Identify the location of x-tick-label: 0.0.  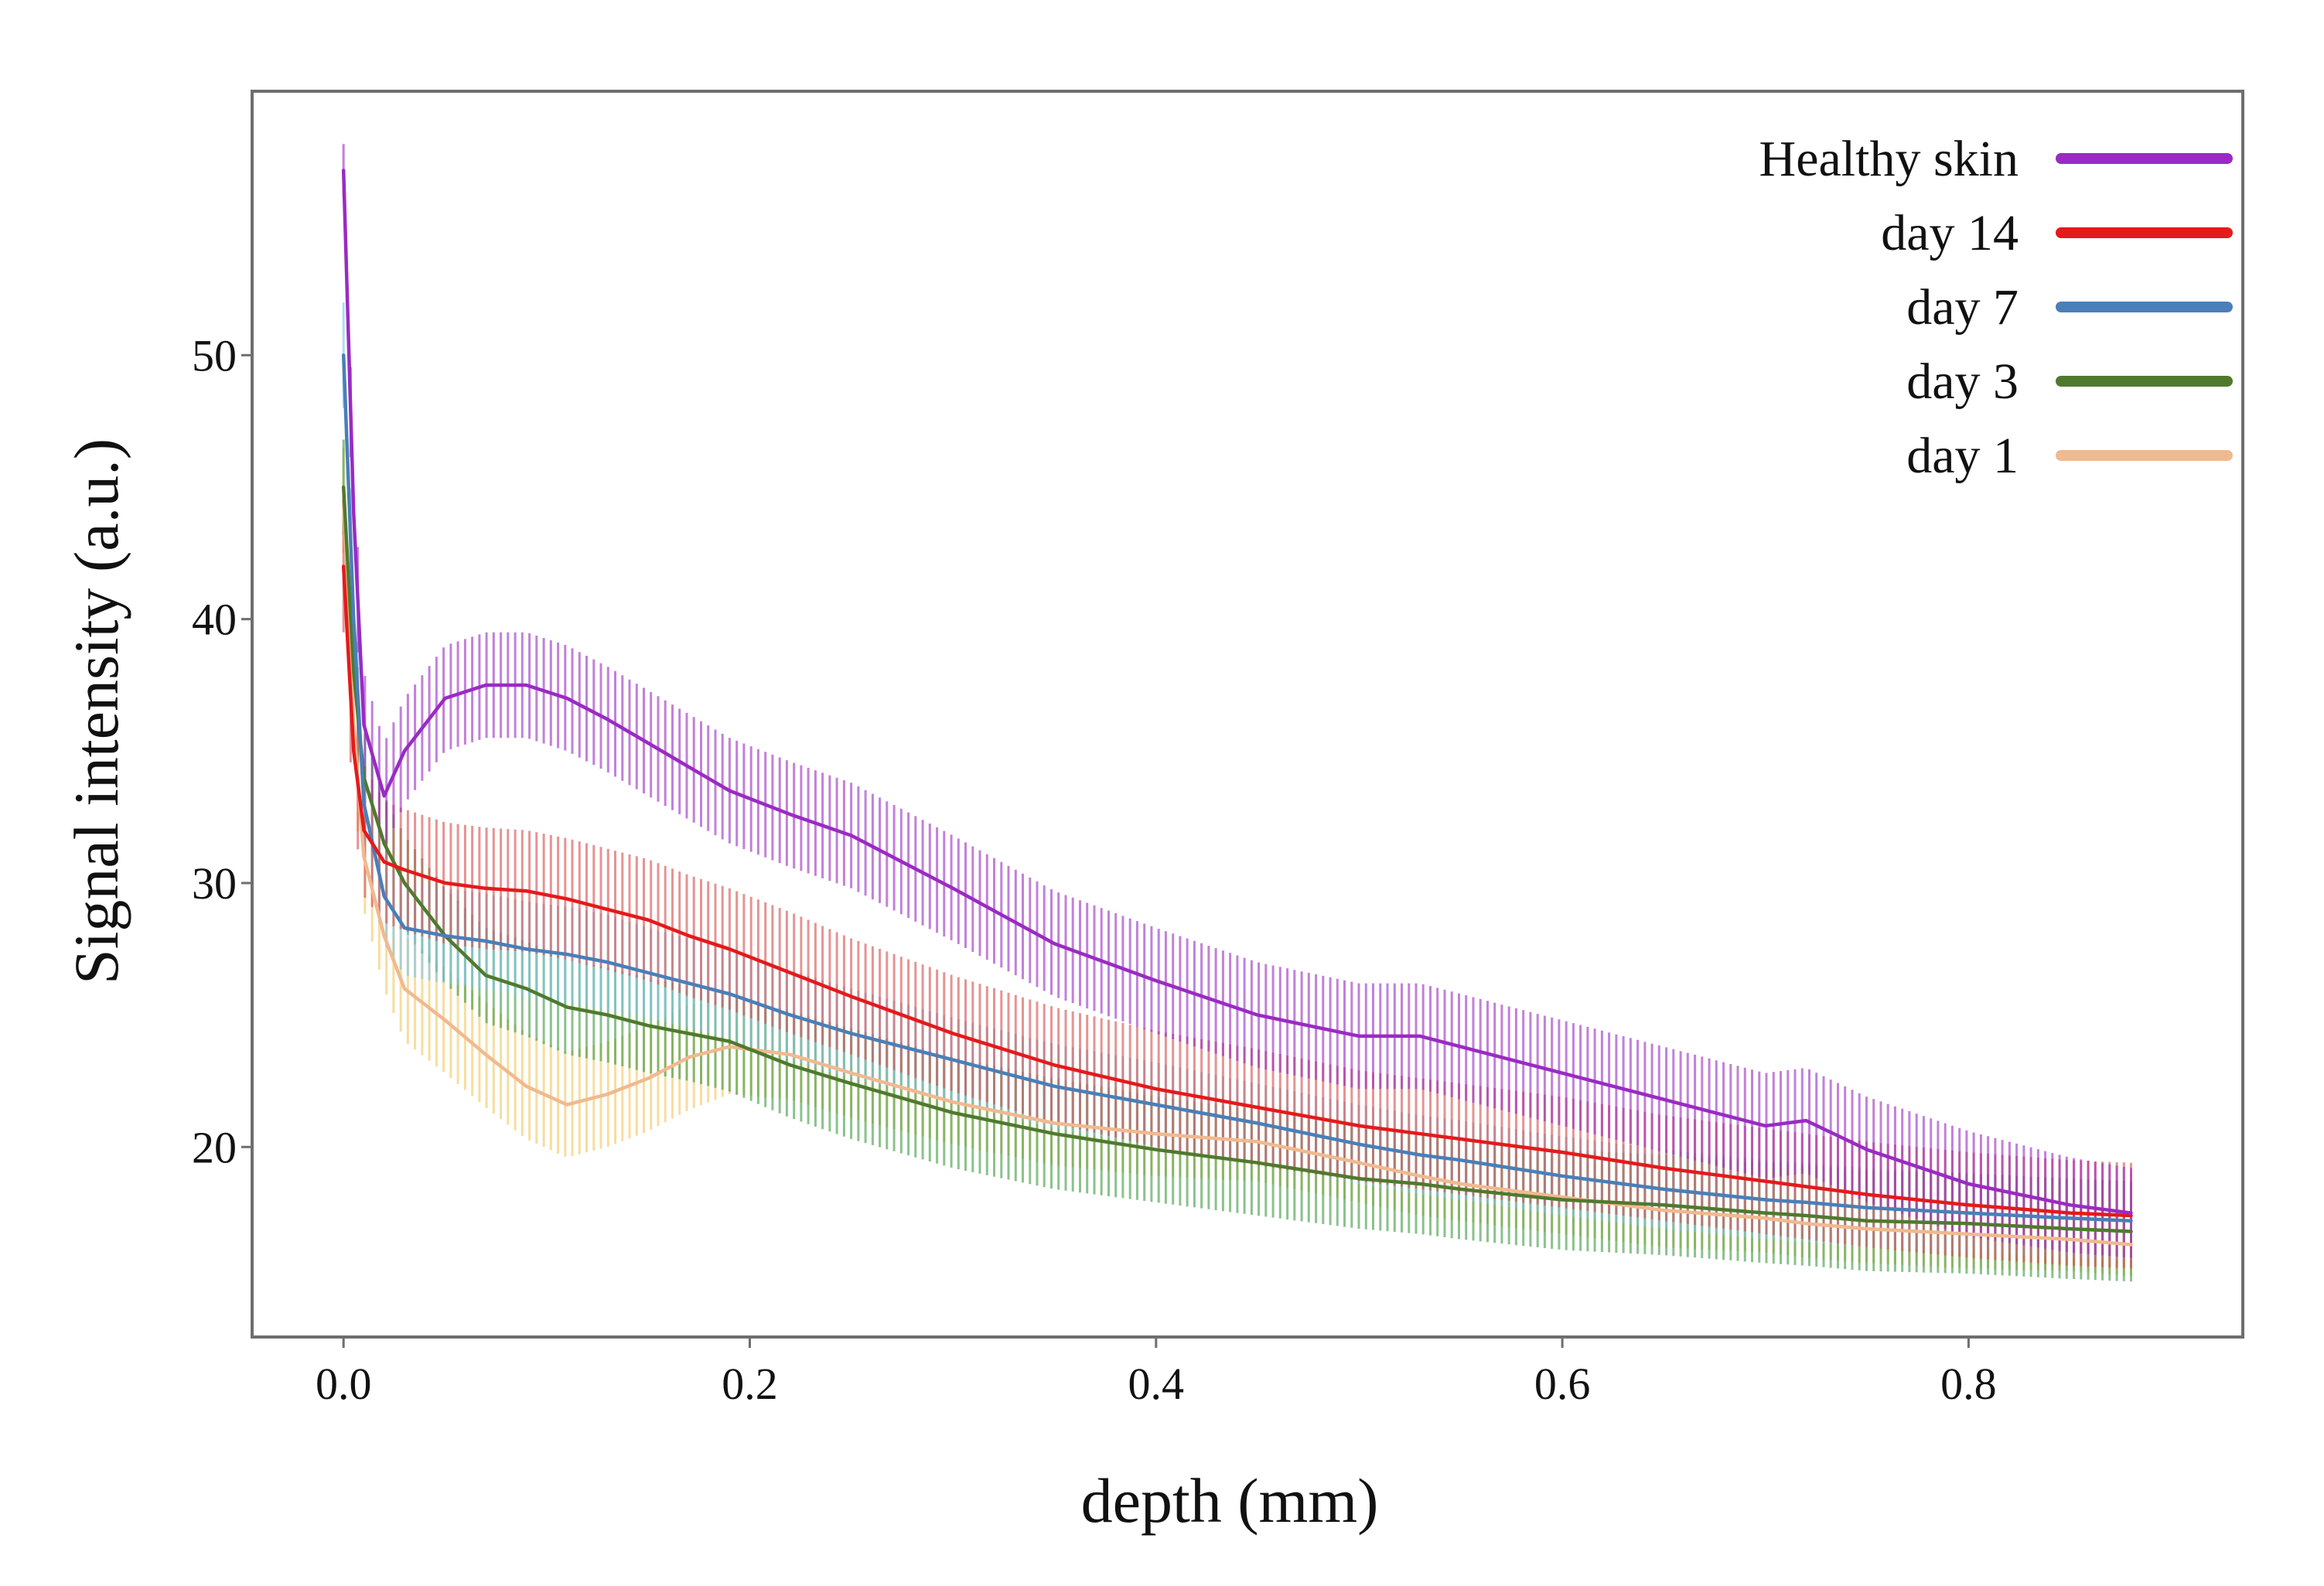
(344, 1384).